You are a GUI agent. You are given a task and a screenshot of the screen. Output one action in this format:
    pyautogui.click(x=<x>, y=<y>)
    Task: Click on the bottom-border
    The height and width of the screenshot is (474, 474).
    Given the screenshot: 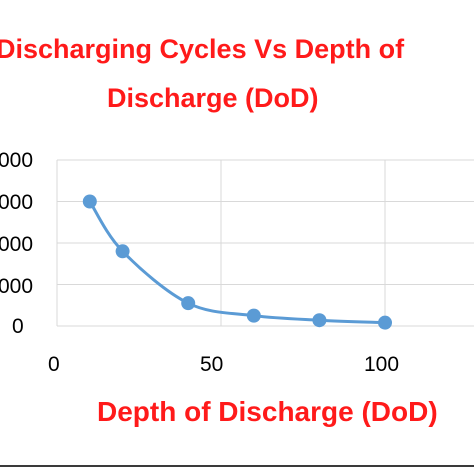 What is the action you would take?
    pyautogui.click(x=237, y=466)
    